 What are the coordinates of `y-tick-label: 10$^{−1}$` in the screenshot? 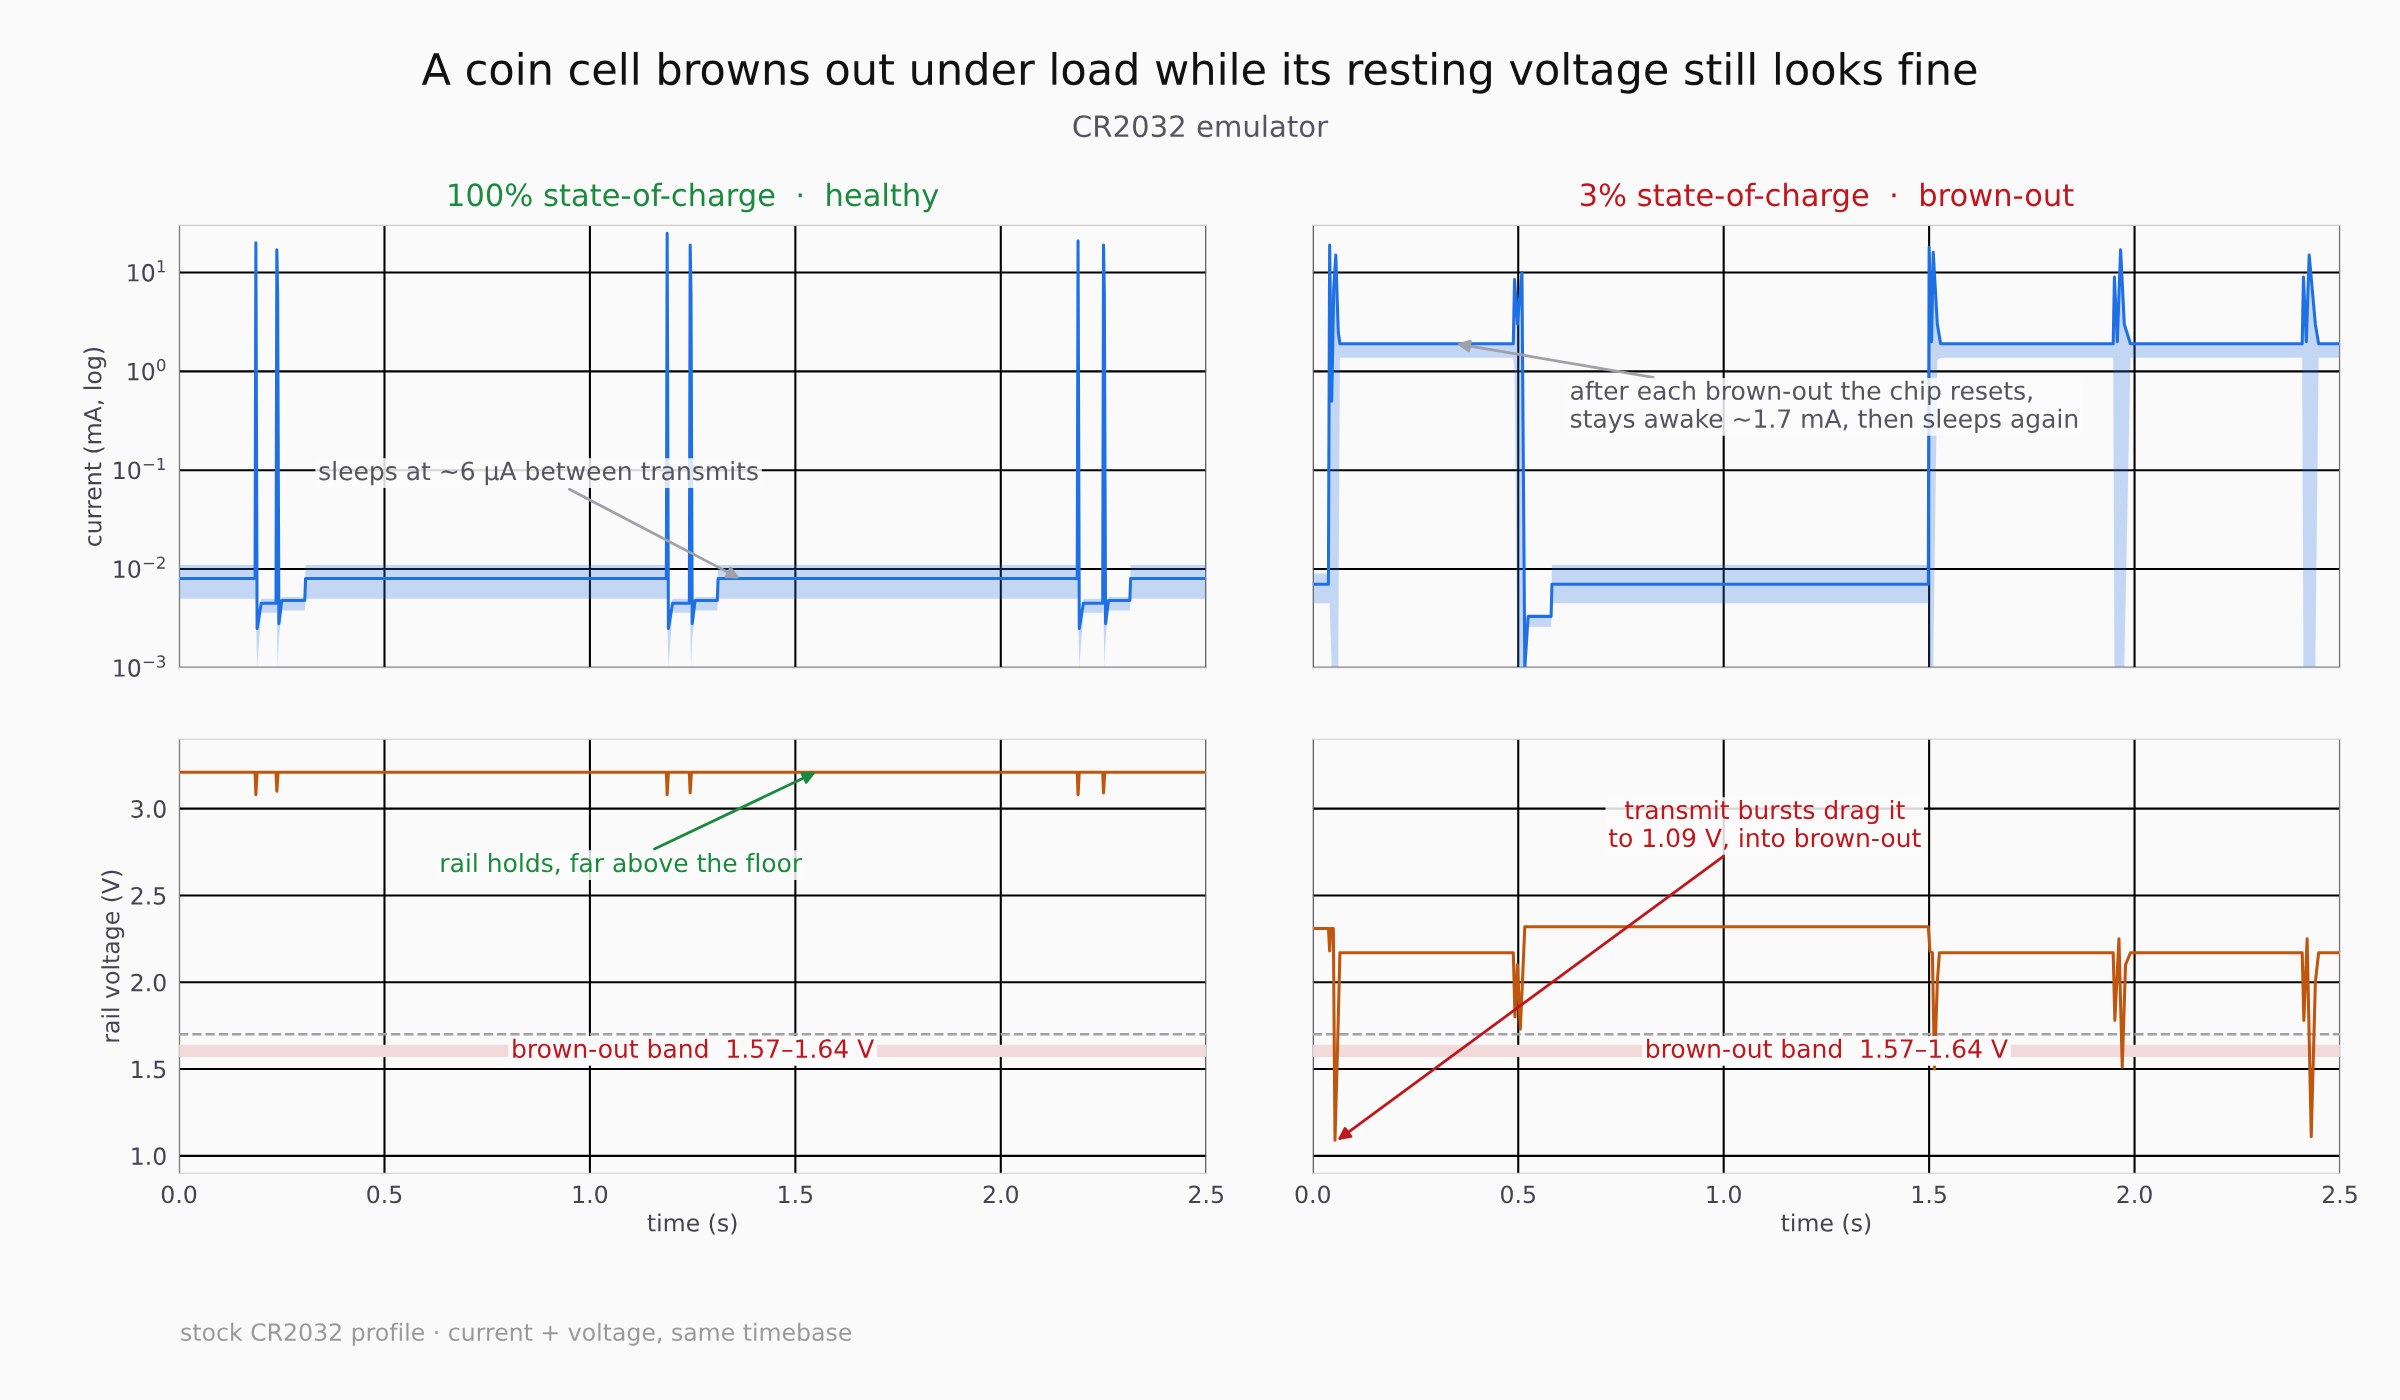 It's located at (139, 468).